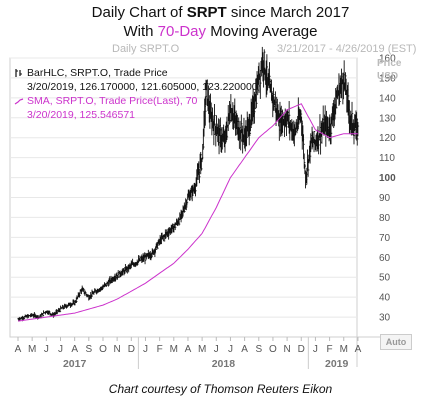 This screenshot has width=441, height=400. What do you see at coordinates (385, 218) in the screenshot?
I see `y-tick-label: 80` at bounding box center [385, 218].